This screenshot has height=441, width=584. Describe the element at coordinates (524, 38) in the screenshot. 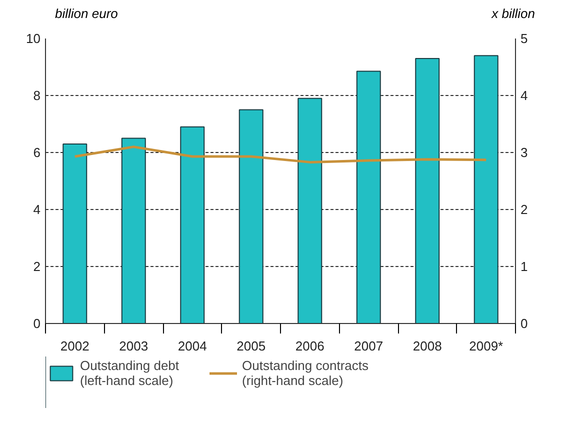

I see `y2-tick-label: 5` at that location.